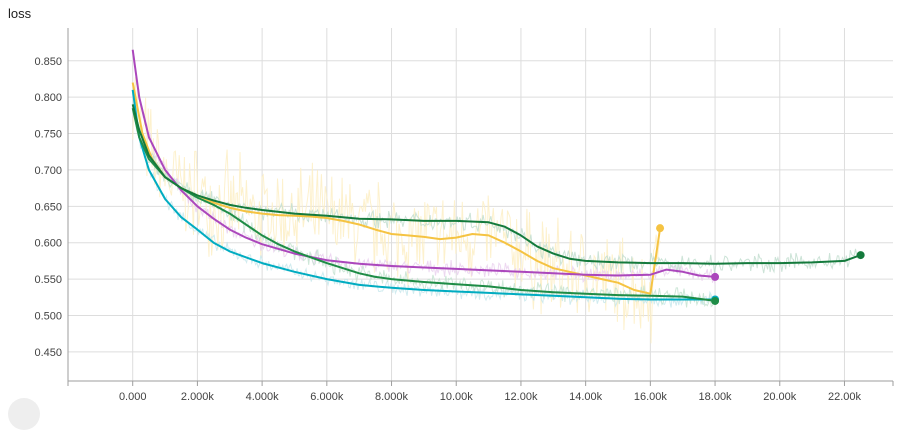  I want to click on y-tick-label: 0.550, so click(48, 280).